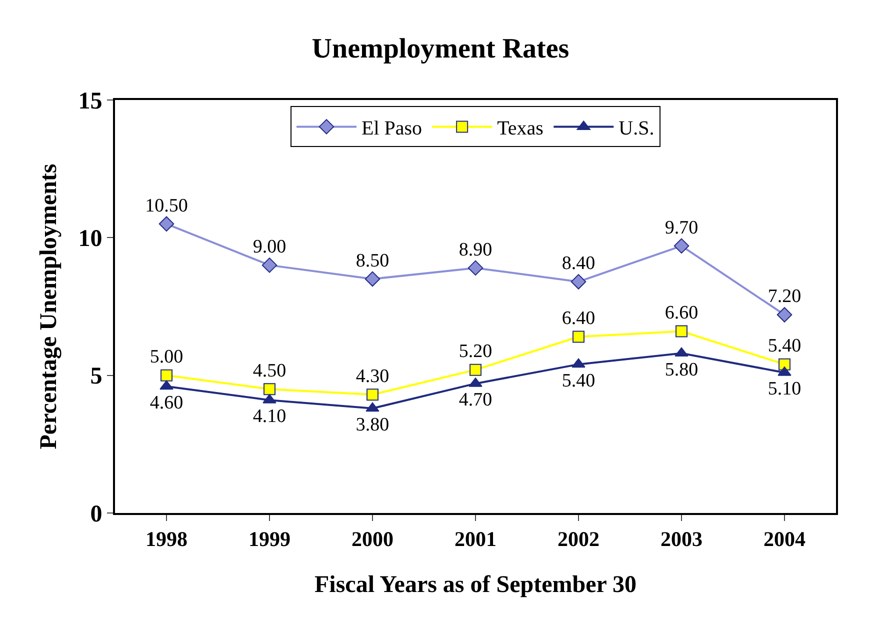 Image resolution: width=881 pixels, height=633 pixels. I want to click on legend-label: U.S., so click(636, 128).